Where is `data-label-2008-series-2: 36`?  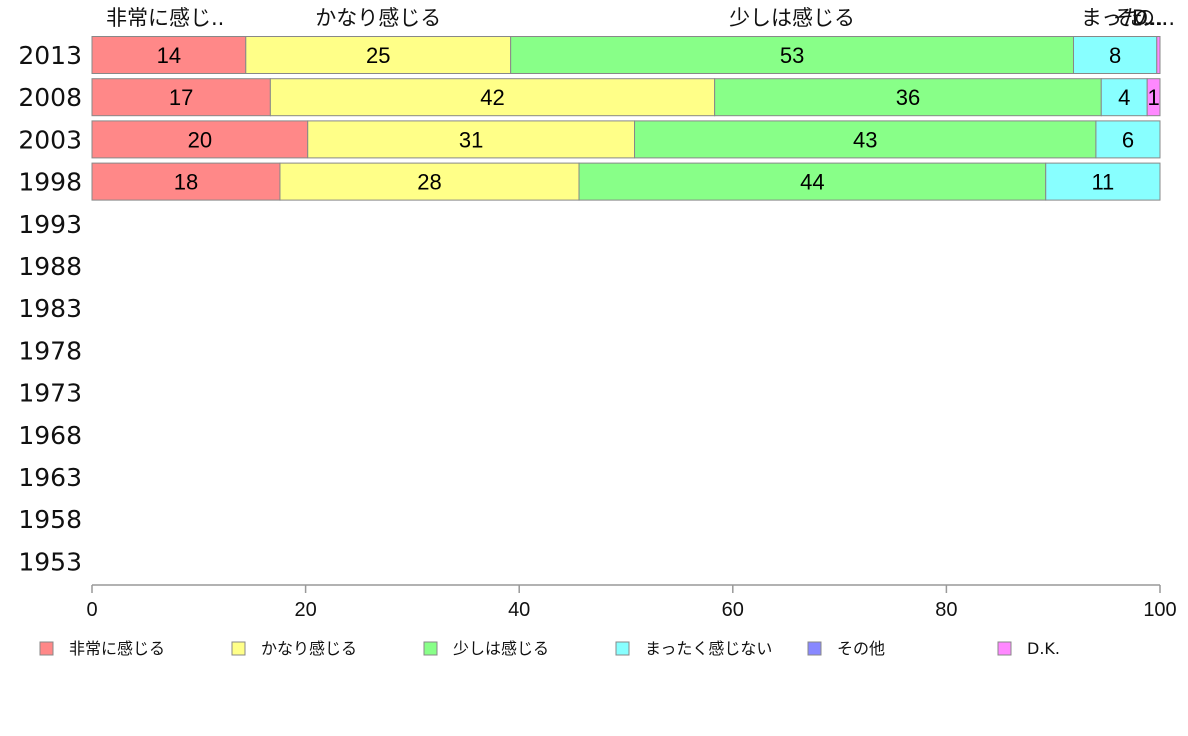 data-label-2008-series-2: 36 is located at coordinates (908, 97).